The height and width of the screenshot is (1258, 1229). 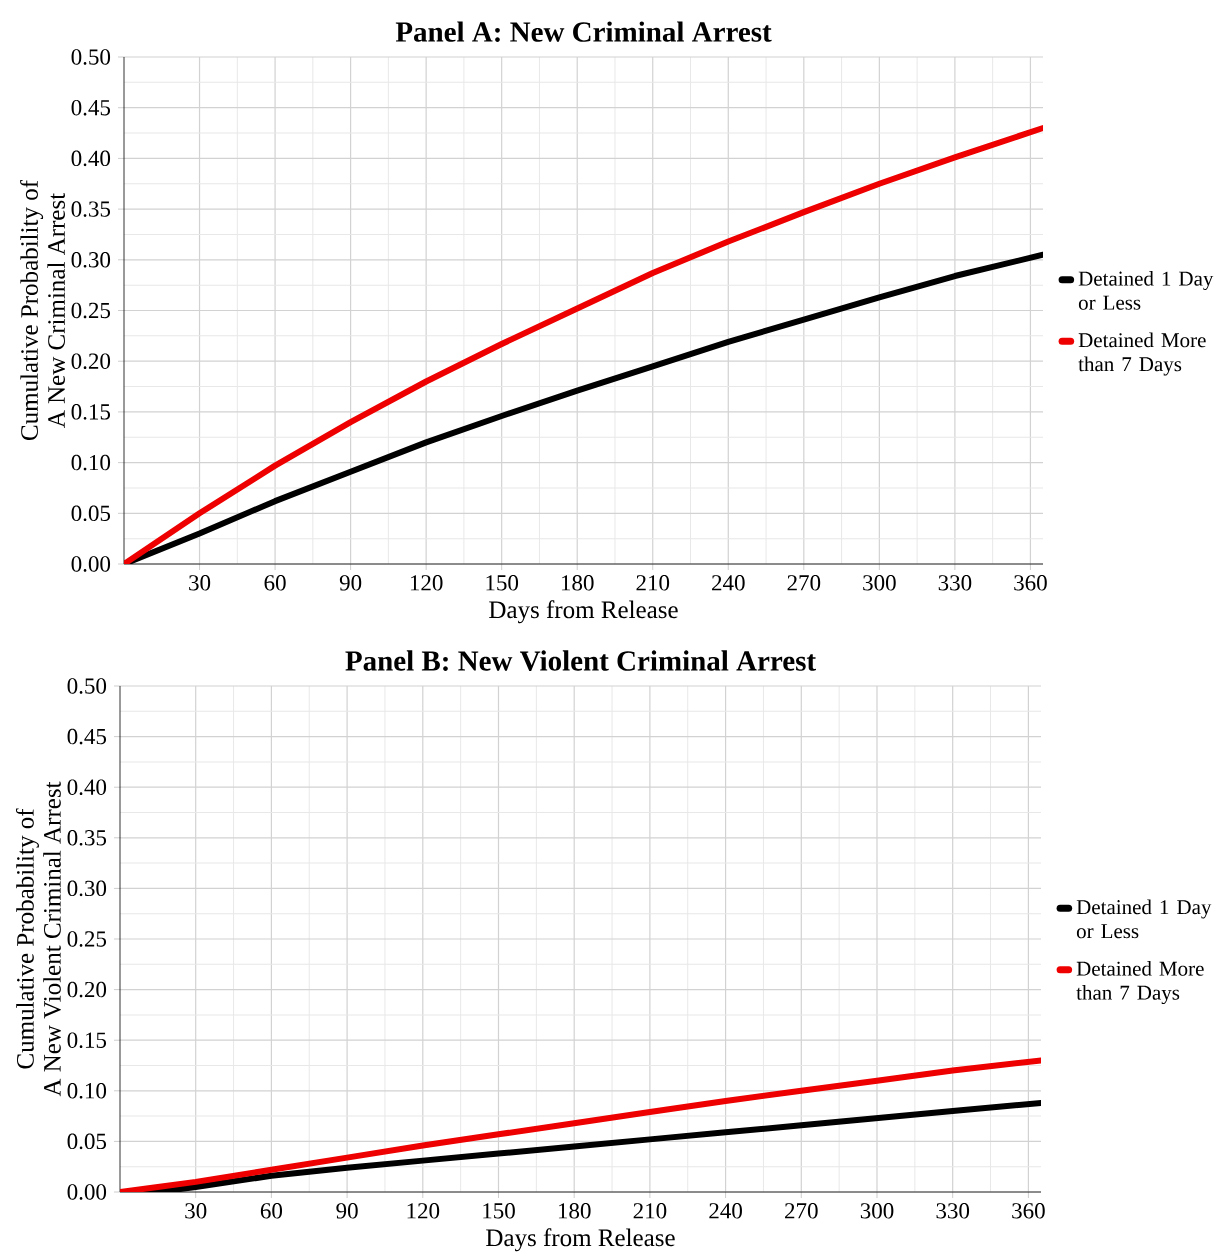 I want to click on y-axis-title: Cumulative Probability of A New Violent Criminal Arrest, so click(x=38, y=939).